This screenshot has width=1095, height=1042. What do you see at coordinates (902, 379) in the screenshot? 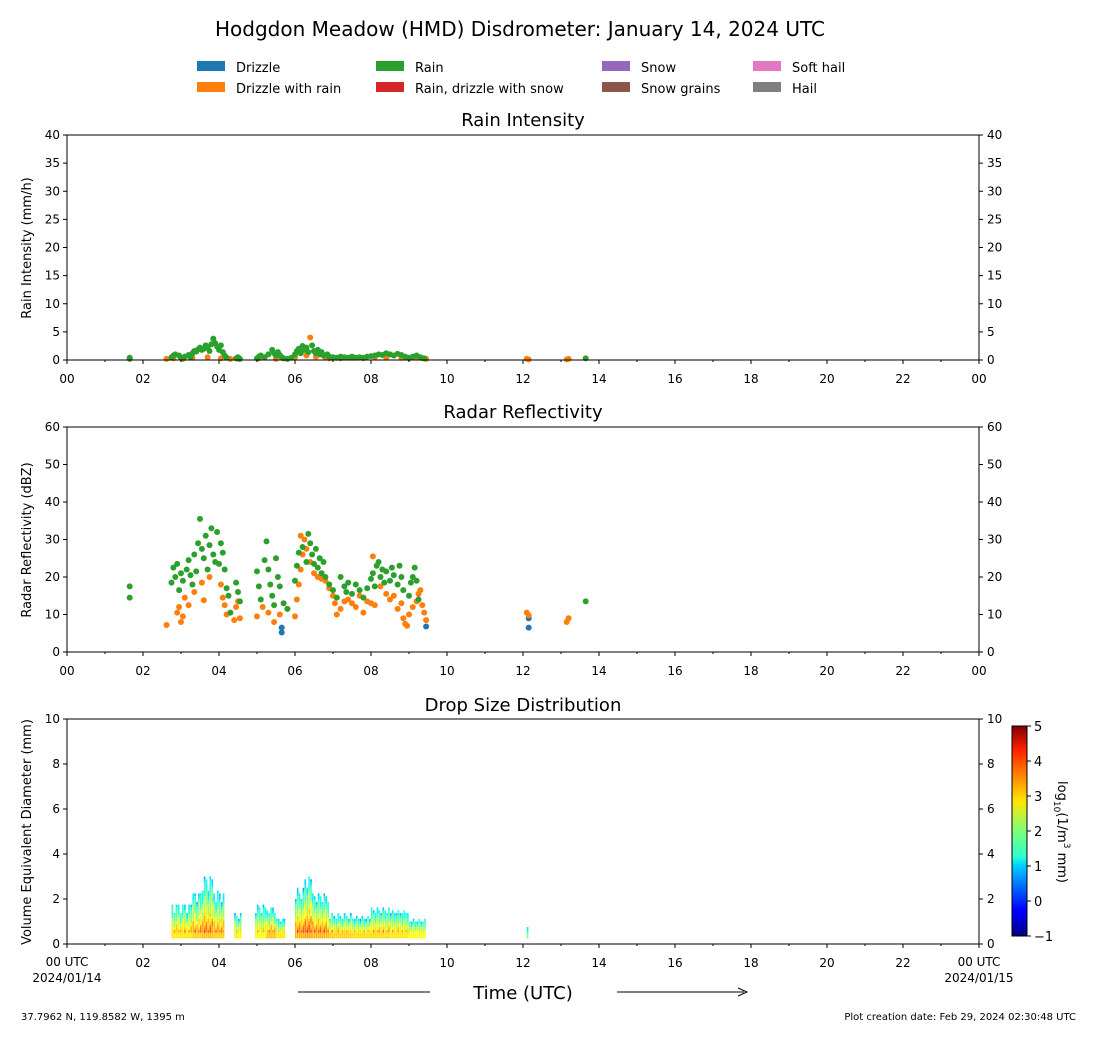
I see `x-tick-label-0-11: 22` at bounding box center [902, 379].